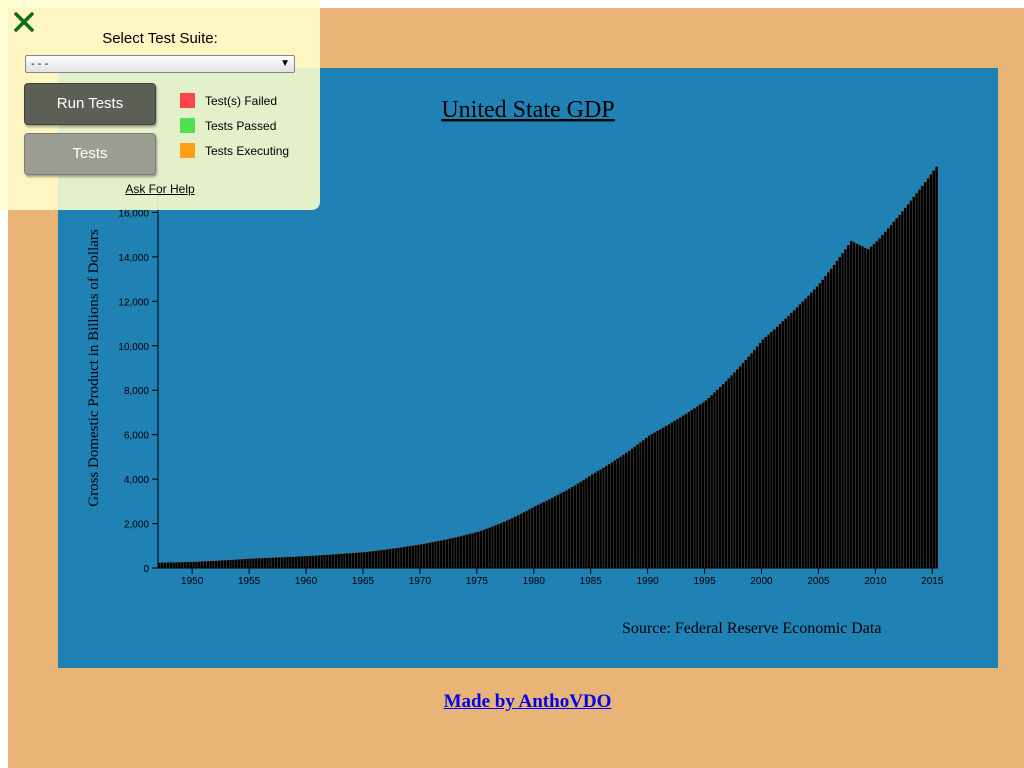 This screenshot has height=768, width=1024. Describe the element at coordinates (90, 154) in the screenshot. I see `tests-button: Tests` at that location.